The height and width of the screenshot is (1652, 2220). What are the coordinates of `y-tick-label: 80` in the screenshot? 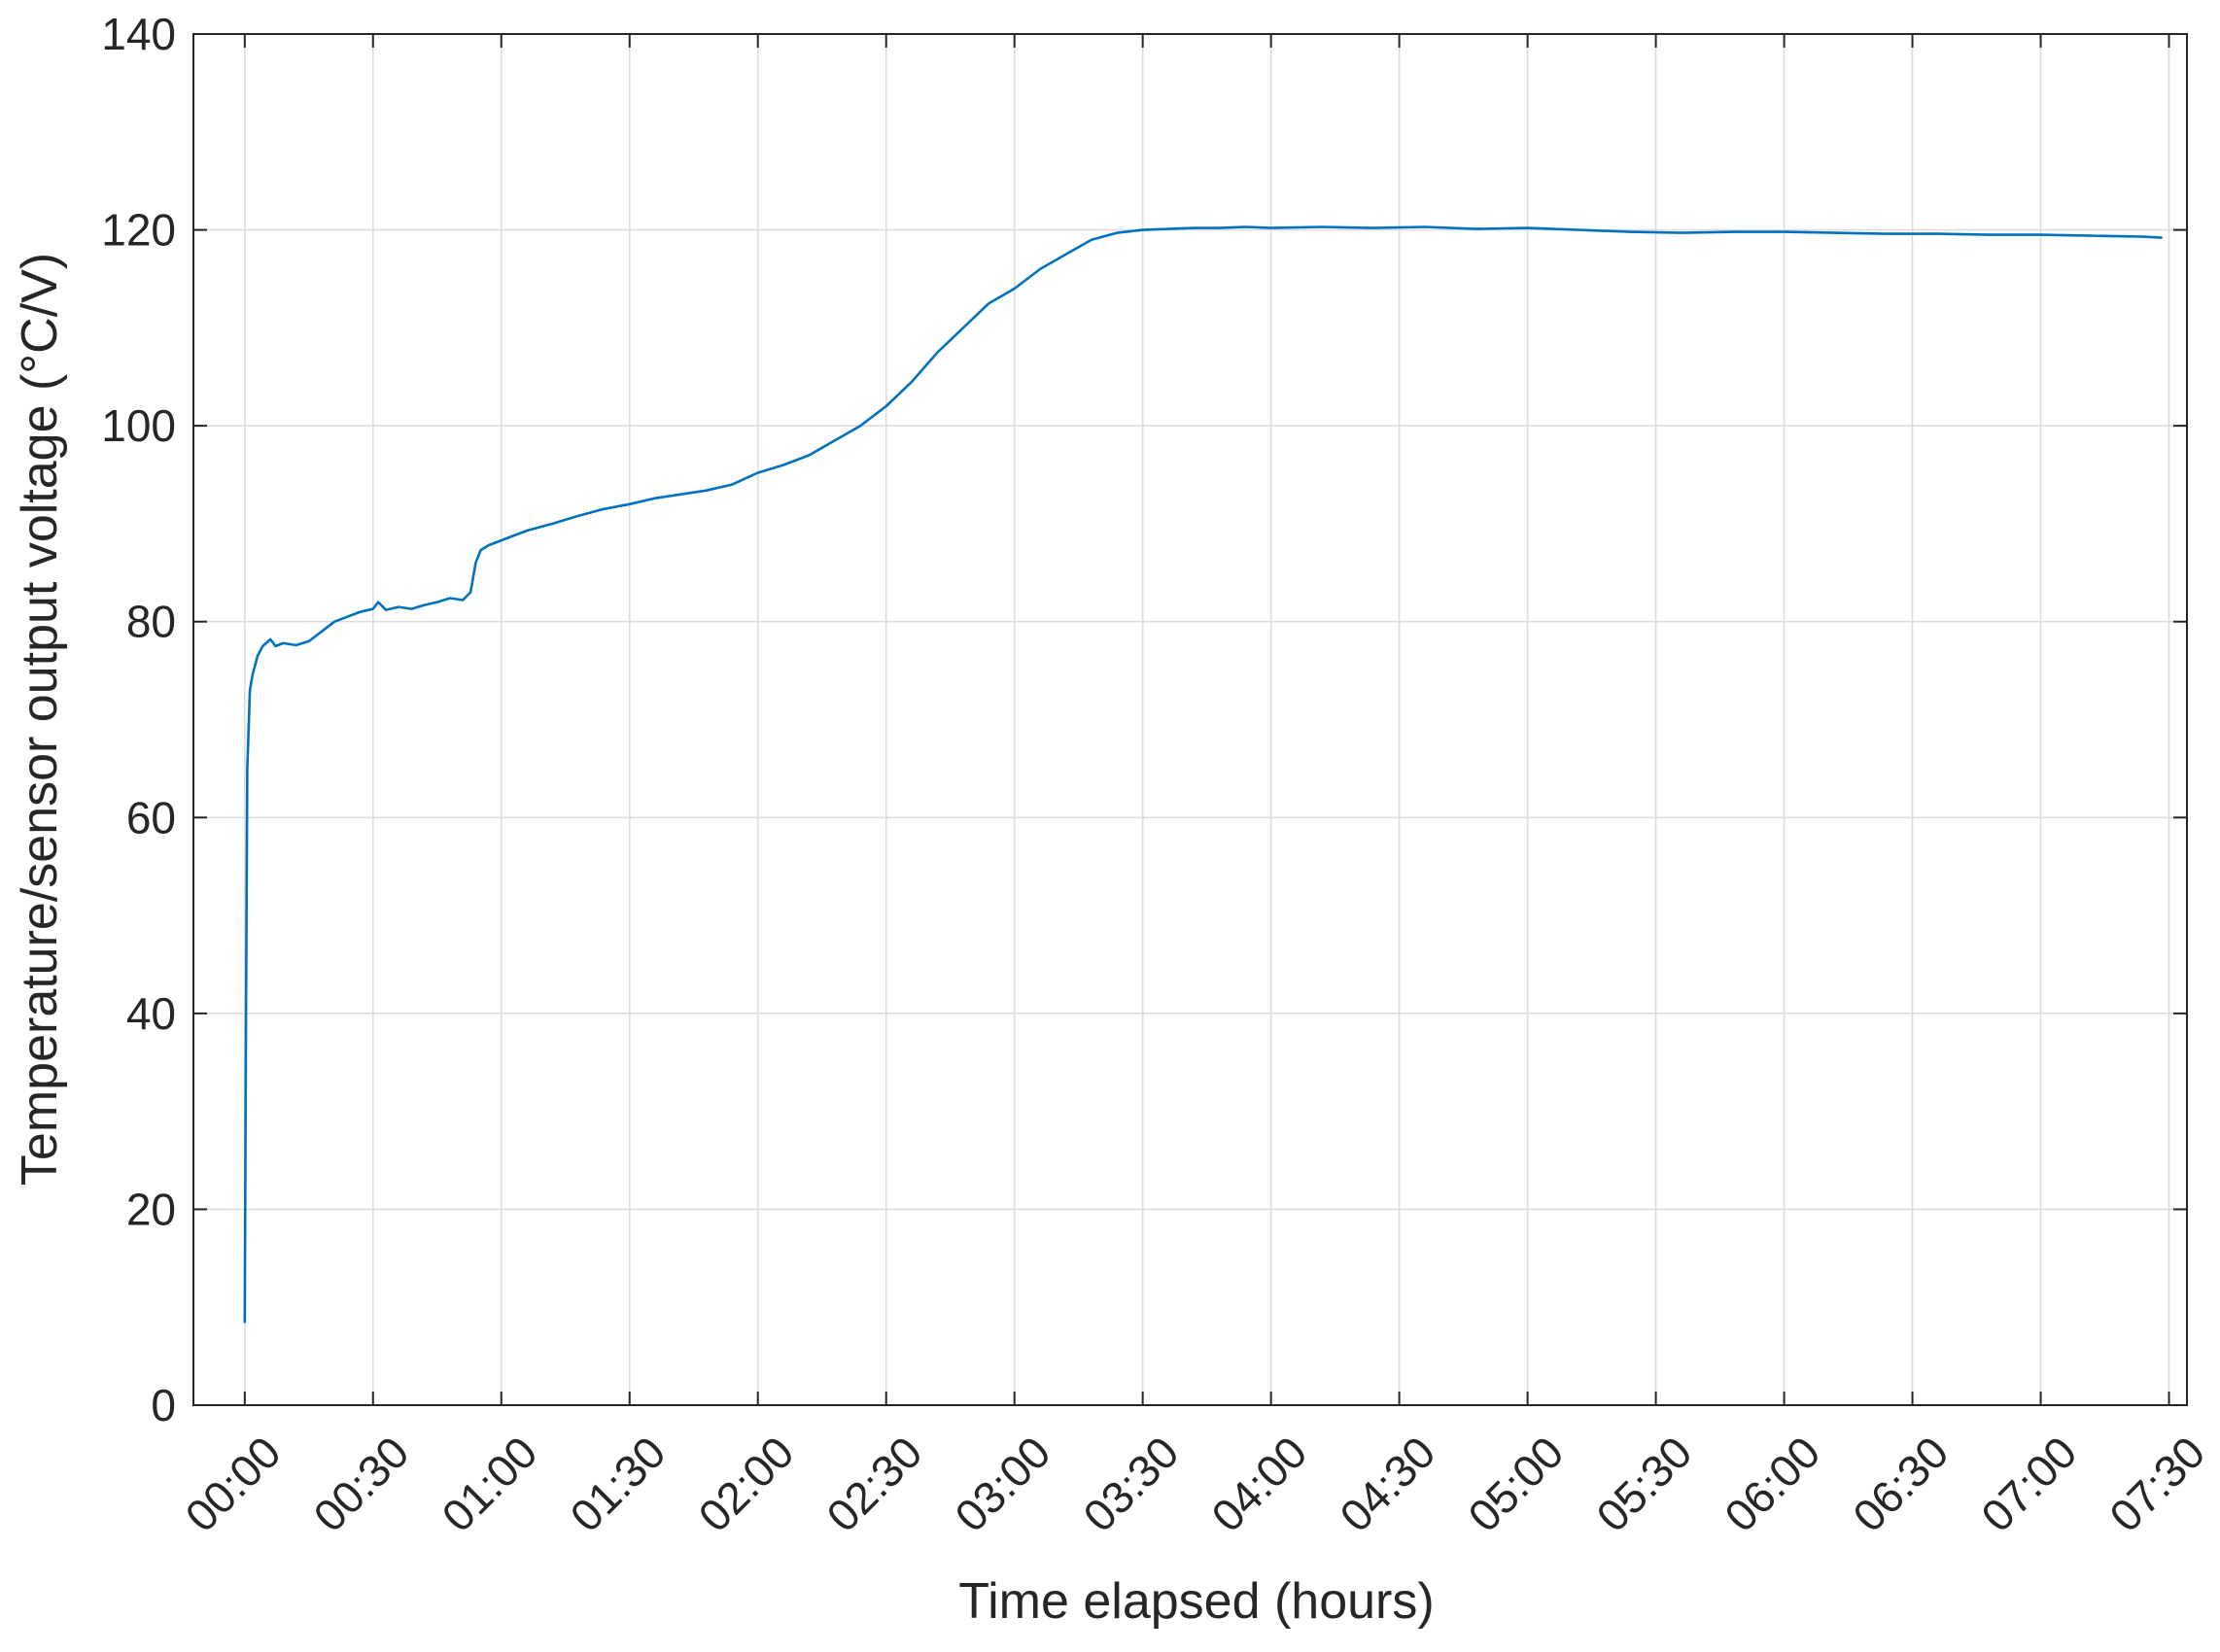 It's located at (151, 622).